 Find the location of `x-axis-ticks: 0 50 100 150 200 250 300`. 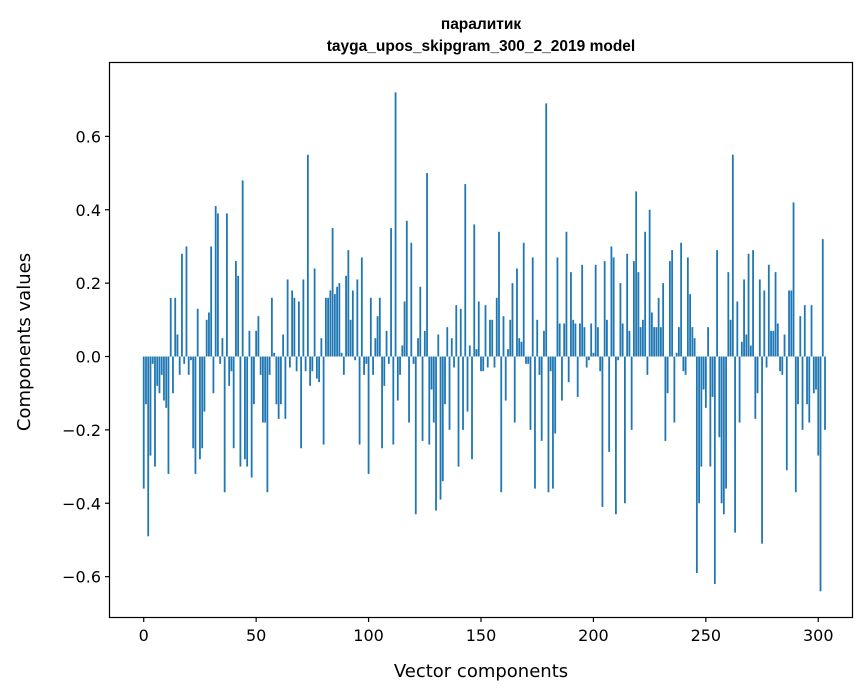

x-axis-ticks: 0 50 100 150 200 250 300 is located at coordinates (486, 631).